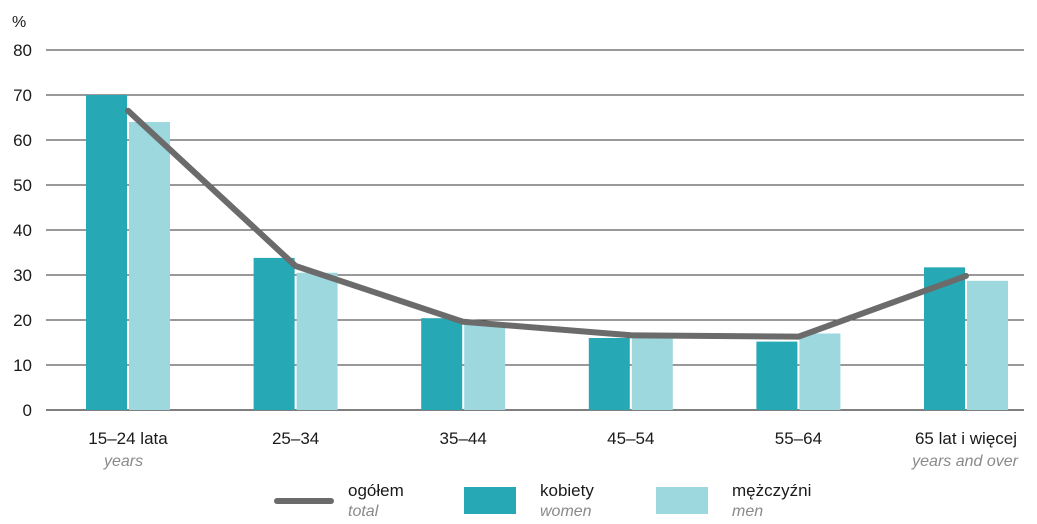 The width and height of the screenshot is (1037, 524). I want to click on y-tick-label: 70, so click(22, 95).